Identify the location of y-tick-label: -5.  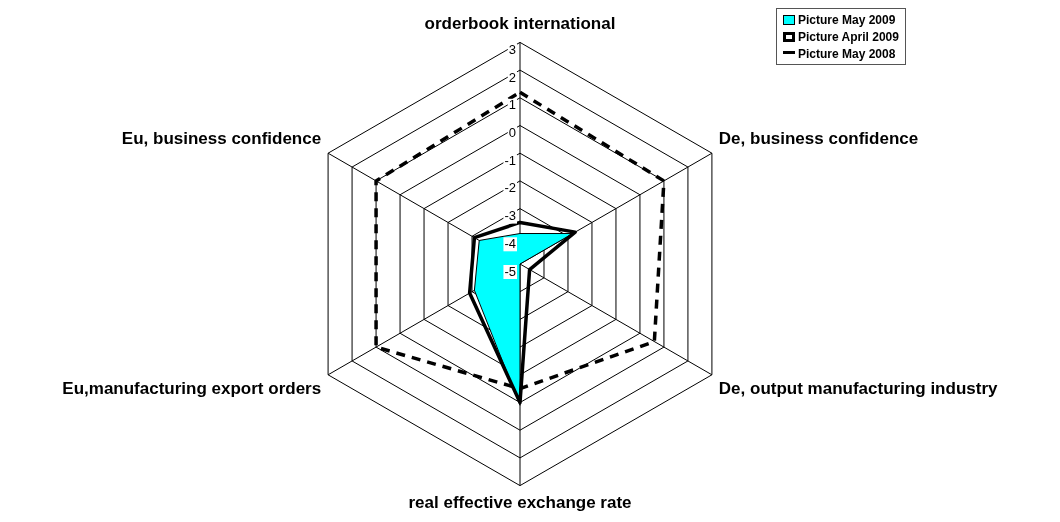
(510, 271).